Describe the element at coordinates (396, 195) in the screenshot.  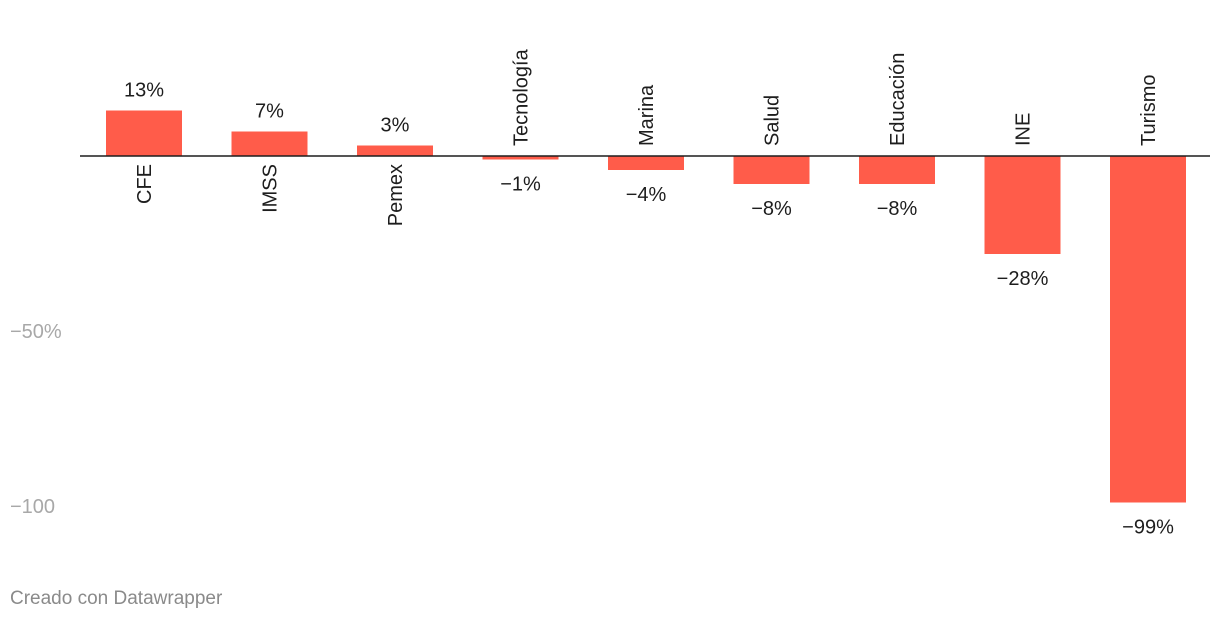
I see `category-label: Pemex` at that location.